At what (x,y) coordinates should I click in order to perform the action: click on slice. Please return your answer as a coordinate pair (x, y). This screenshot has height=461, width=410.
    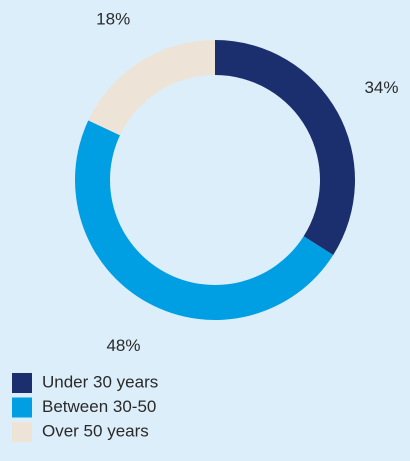
    Looking at the image, I should click on (151, 88).